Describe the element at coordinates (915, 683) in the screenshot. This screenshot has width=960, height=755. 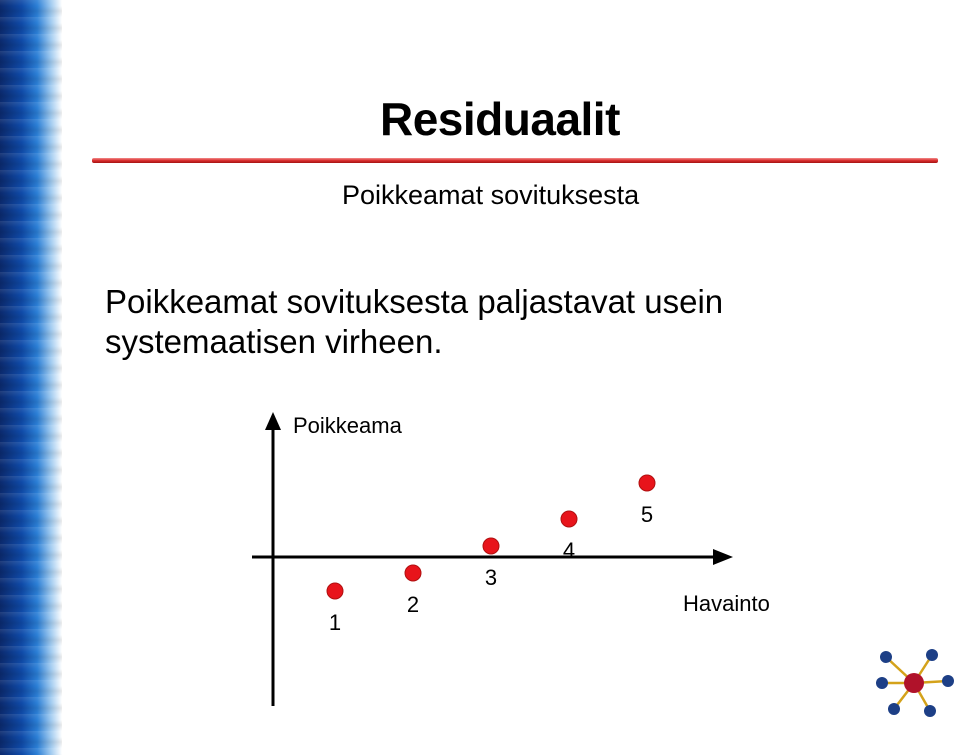
I see `molecule-logo-icon` at that location.